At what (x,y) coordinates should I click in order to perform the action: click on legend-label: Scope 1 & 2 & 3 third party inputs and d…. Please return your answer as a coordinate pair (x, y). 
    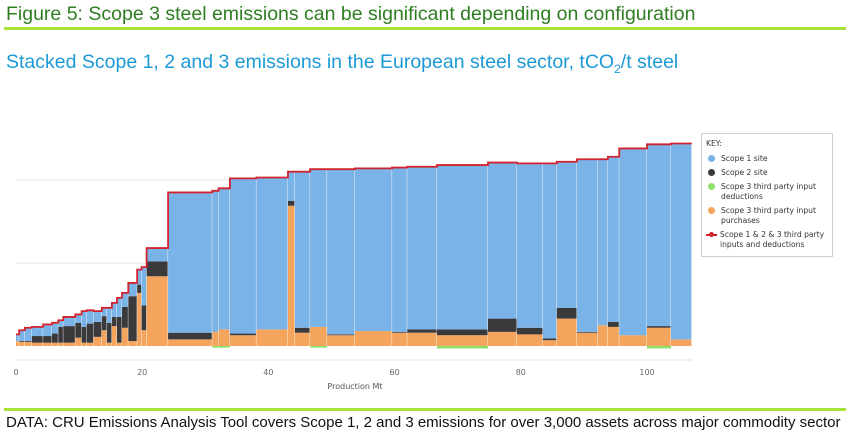
    Looking at the image, I should click on (772, 239).